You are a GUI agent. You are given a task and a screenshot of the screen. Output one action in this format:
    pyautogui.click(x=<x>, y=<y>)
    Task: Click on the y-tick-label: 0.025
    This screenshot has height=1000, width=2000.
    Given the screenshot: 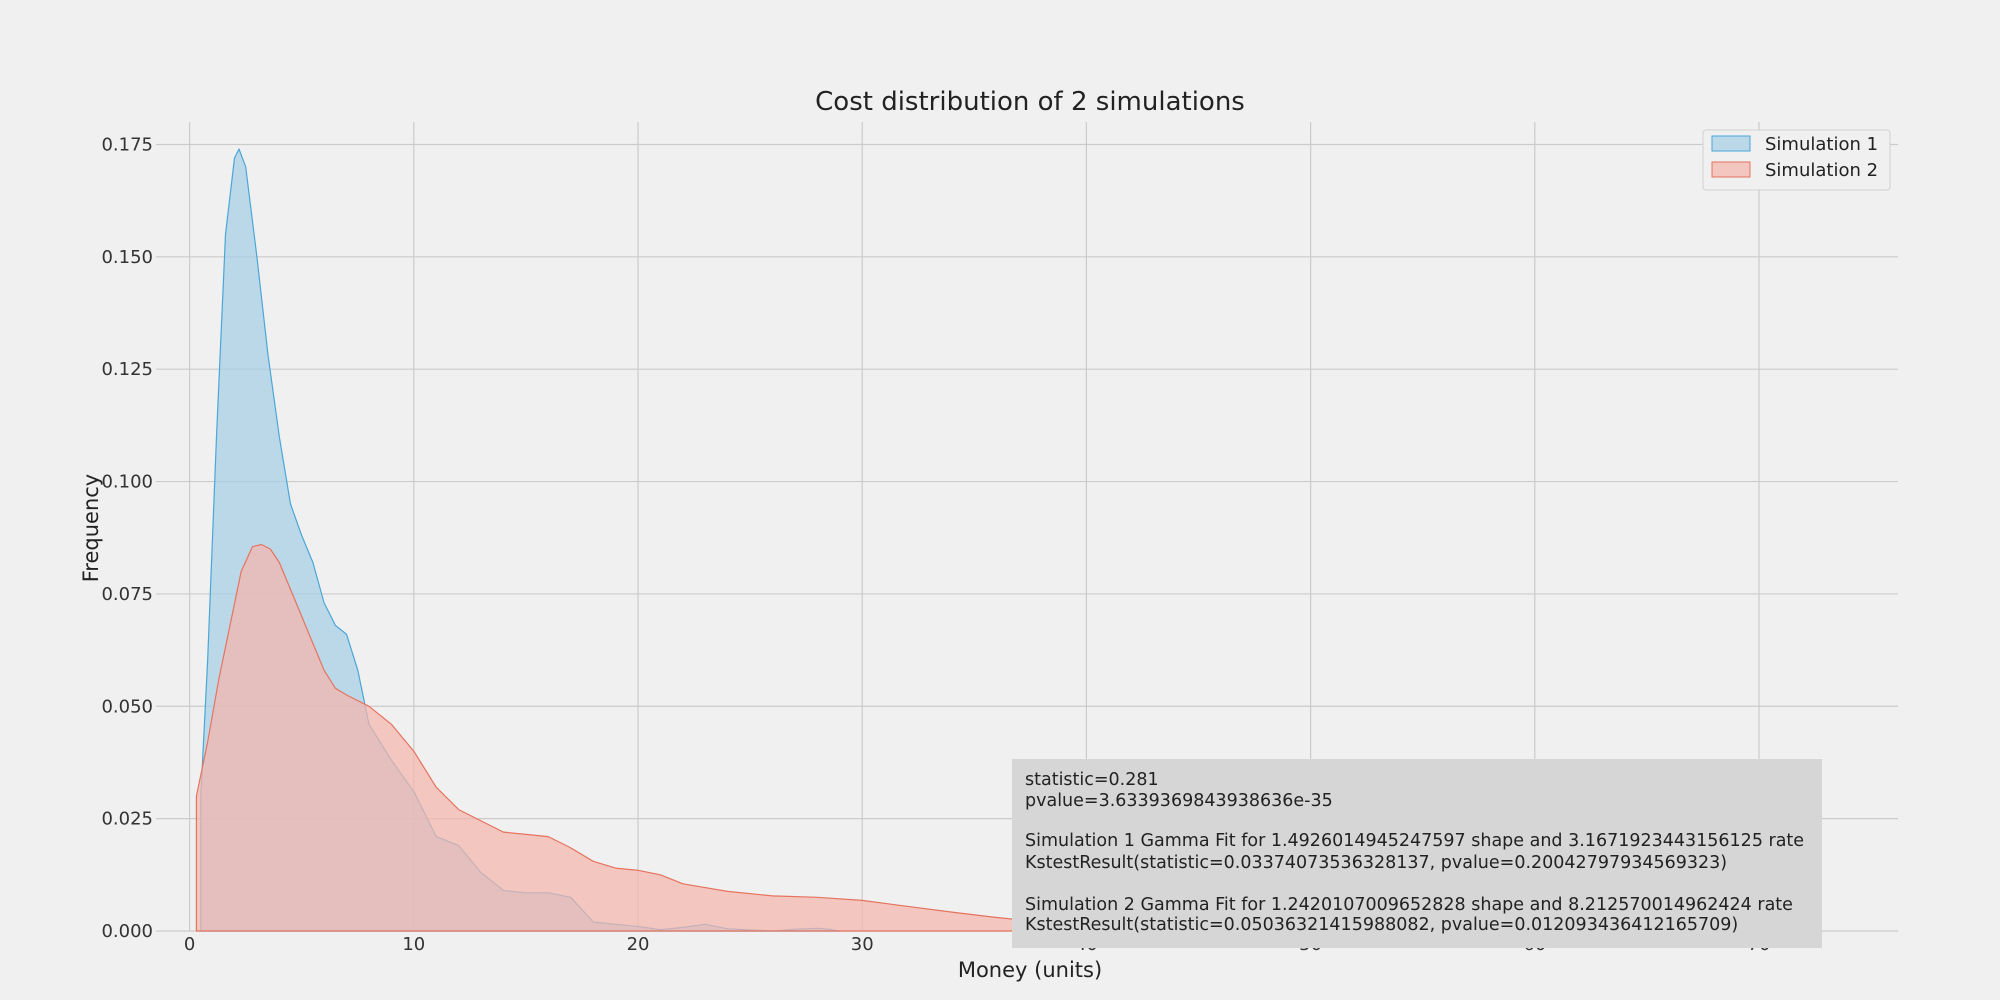 What is the action you would take?
    pyautogui.click(x=127, y=819)
    